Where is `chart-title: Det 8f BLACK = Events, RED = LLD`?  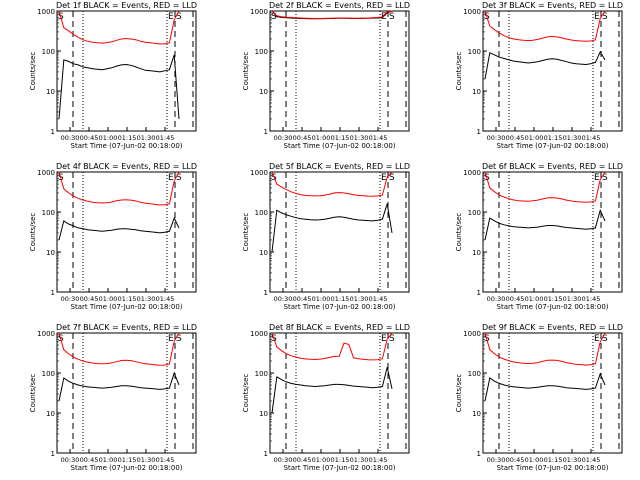 chart-title: Det 8f BLACK = Events, RED = LLD is located at coordinates (339, 327).